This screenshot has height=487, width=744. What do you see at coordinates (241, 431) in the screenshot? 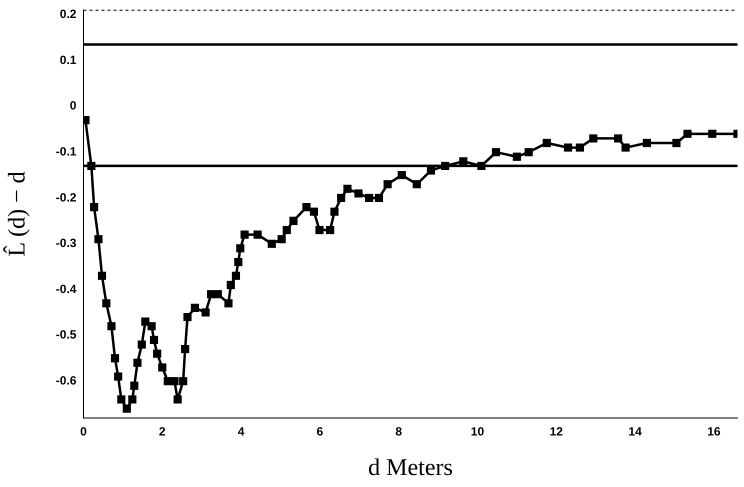
I see `x-tick-label: 4` at bounding box center [241, 431].